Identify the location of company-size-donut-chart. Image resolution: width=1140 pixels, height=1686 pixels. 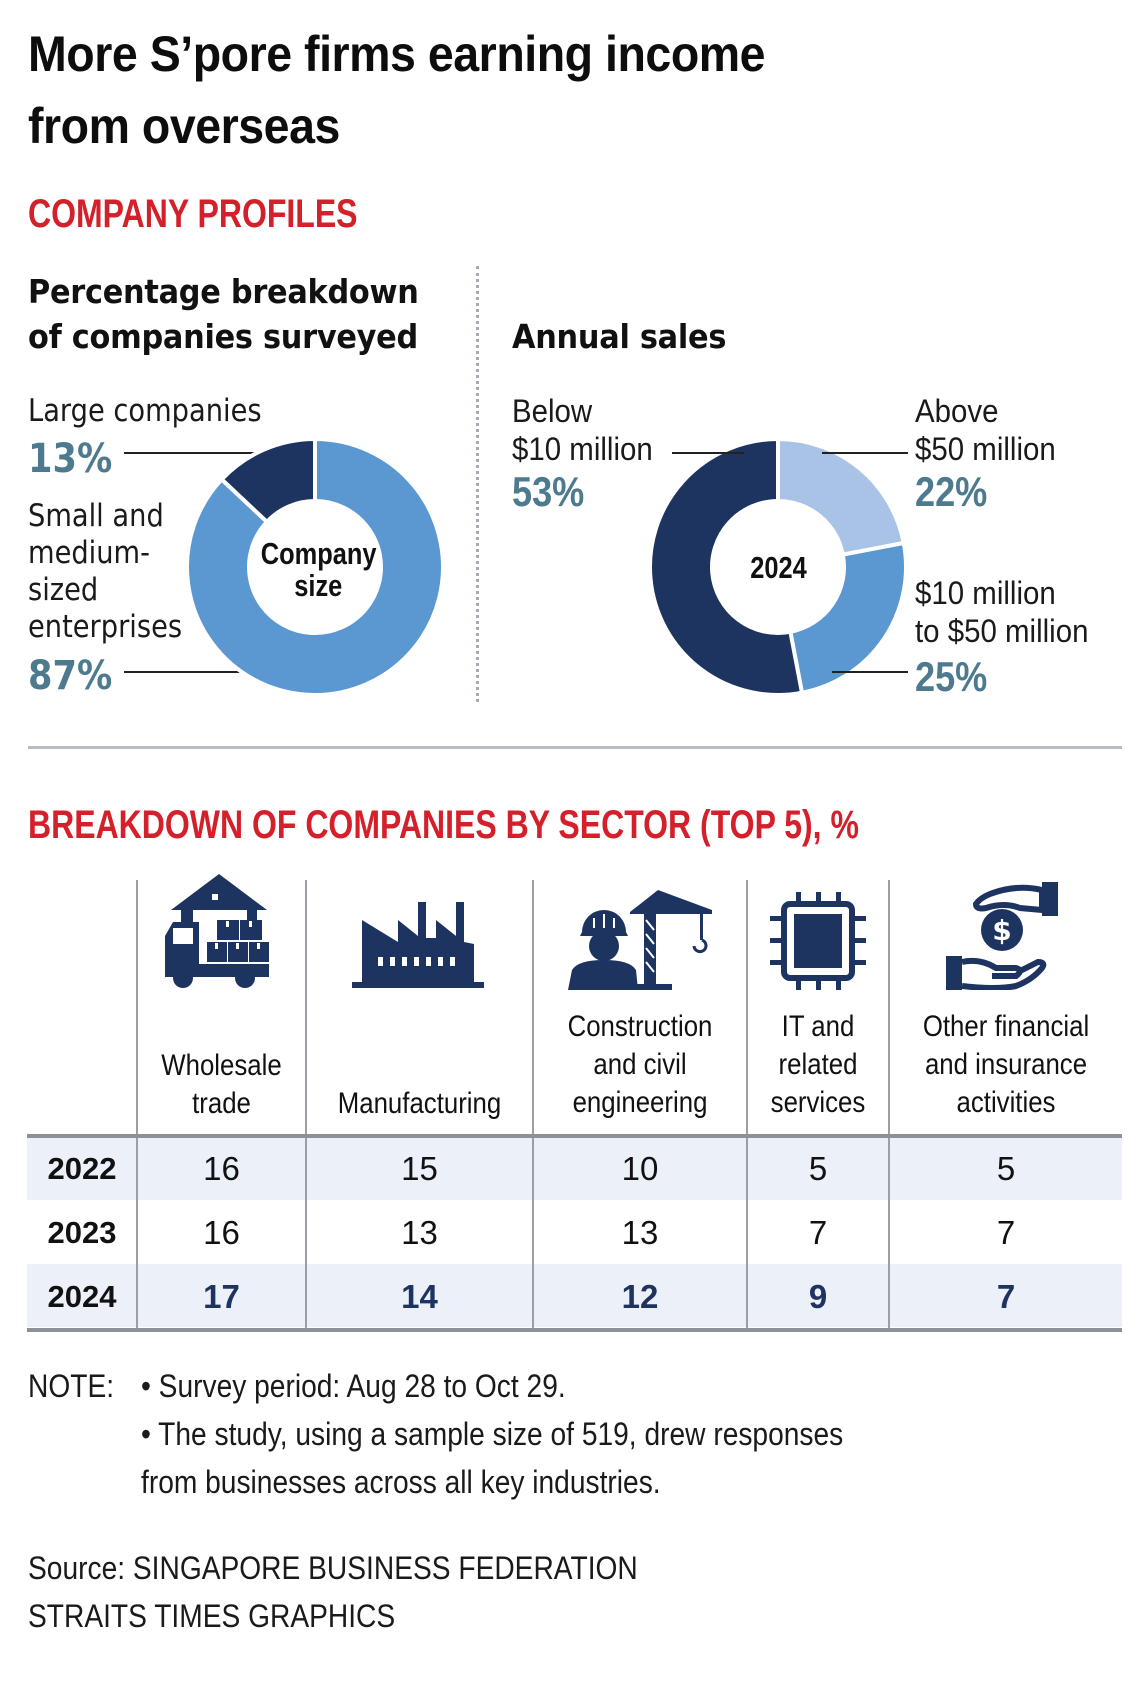
(546, 566).